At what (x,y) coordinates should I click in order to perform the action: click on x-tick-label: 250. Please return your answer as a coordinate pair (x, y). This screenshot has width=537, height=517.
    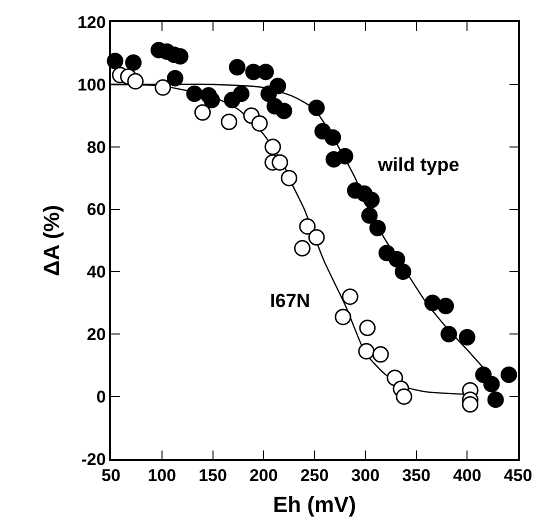
    Looking at the image, I should click on (314, 476).